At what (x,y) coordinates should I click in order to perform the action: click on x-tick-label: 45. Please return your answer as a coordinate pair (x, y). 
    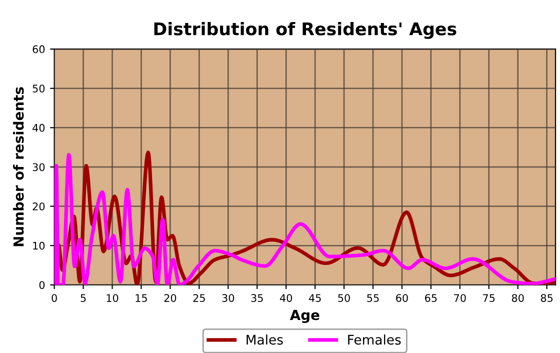
    Looking at the image, I should click on (314, 298).